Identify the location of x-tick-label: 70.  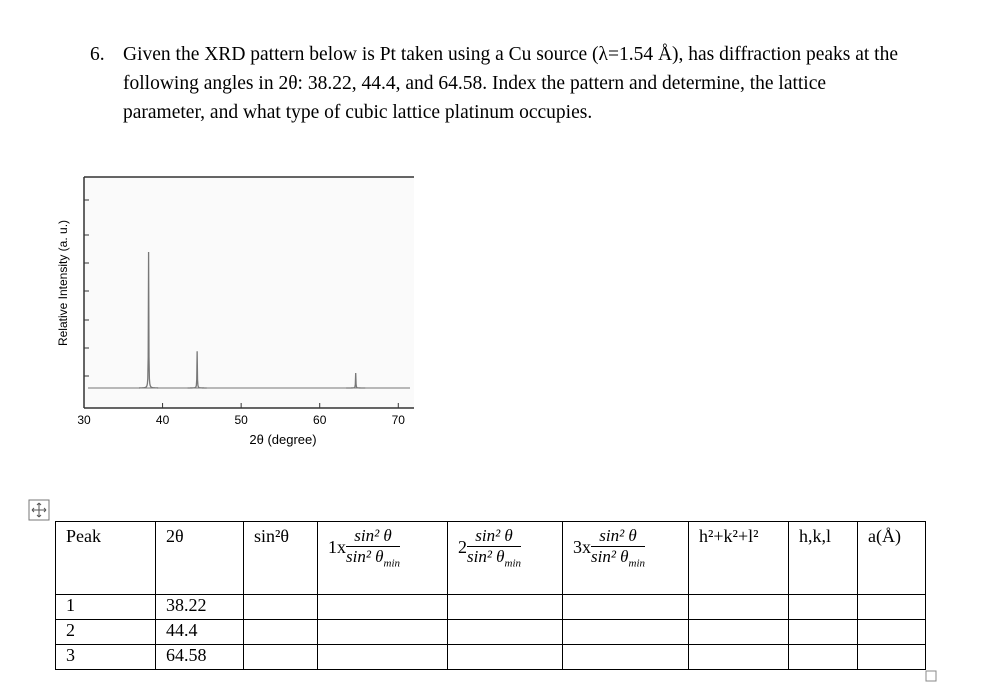
(399, 420).